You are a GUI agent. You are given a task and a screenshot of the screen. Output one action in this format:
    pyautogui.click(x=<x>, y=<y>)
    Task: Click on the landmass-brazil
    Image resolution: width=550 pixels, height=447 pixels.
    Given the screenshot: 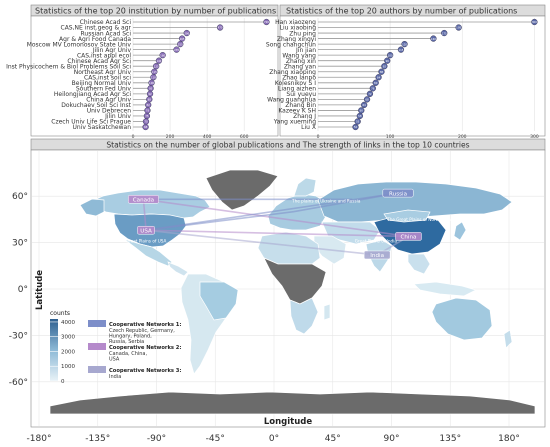 What is the action you would take?
    pyautogui.click(x=219, y=301)
    